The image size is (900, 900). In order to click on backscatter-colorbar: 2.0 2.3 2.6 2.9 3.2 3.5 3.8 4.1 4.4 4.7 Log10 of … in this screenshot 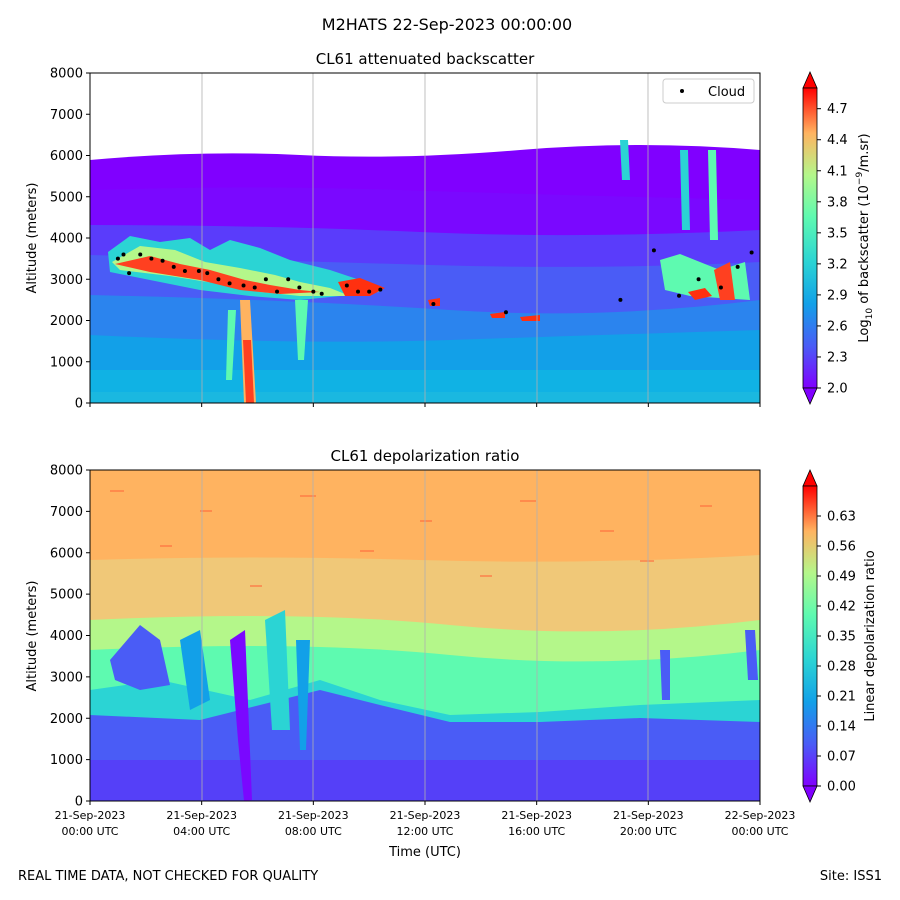, I will do `click(838, 238)`.